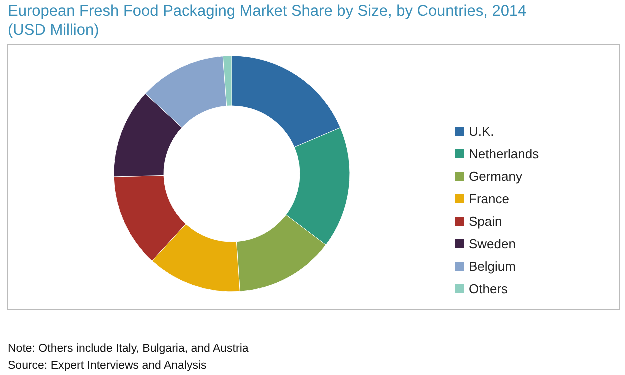 This screenshot has width=625, height=375. I want to click on legend-label: Netherlands, so click(504, 154).